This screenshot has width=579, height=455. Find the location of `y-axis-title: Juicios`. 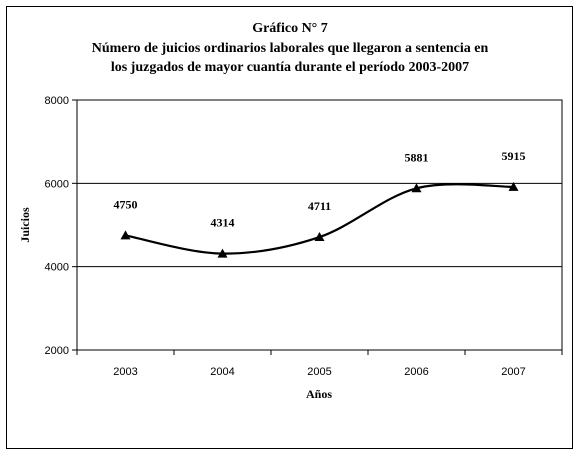

y-axis-title: Juicios is located at coordinates (25, 225).